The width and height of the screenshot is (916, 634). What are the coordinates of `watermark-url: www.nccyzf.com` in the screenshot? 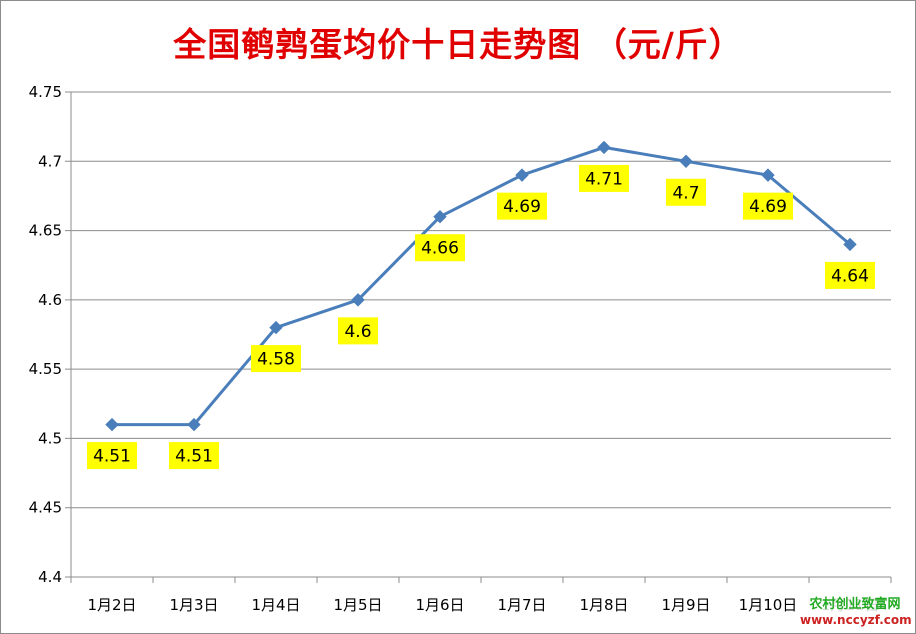 It's located at (856, 620).